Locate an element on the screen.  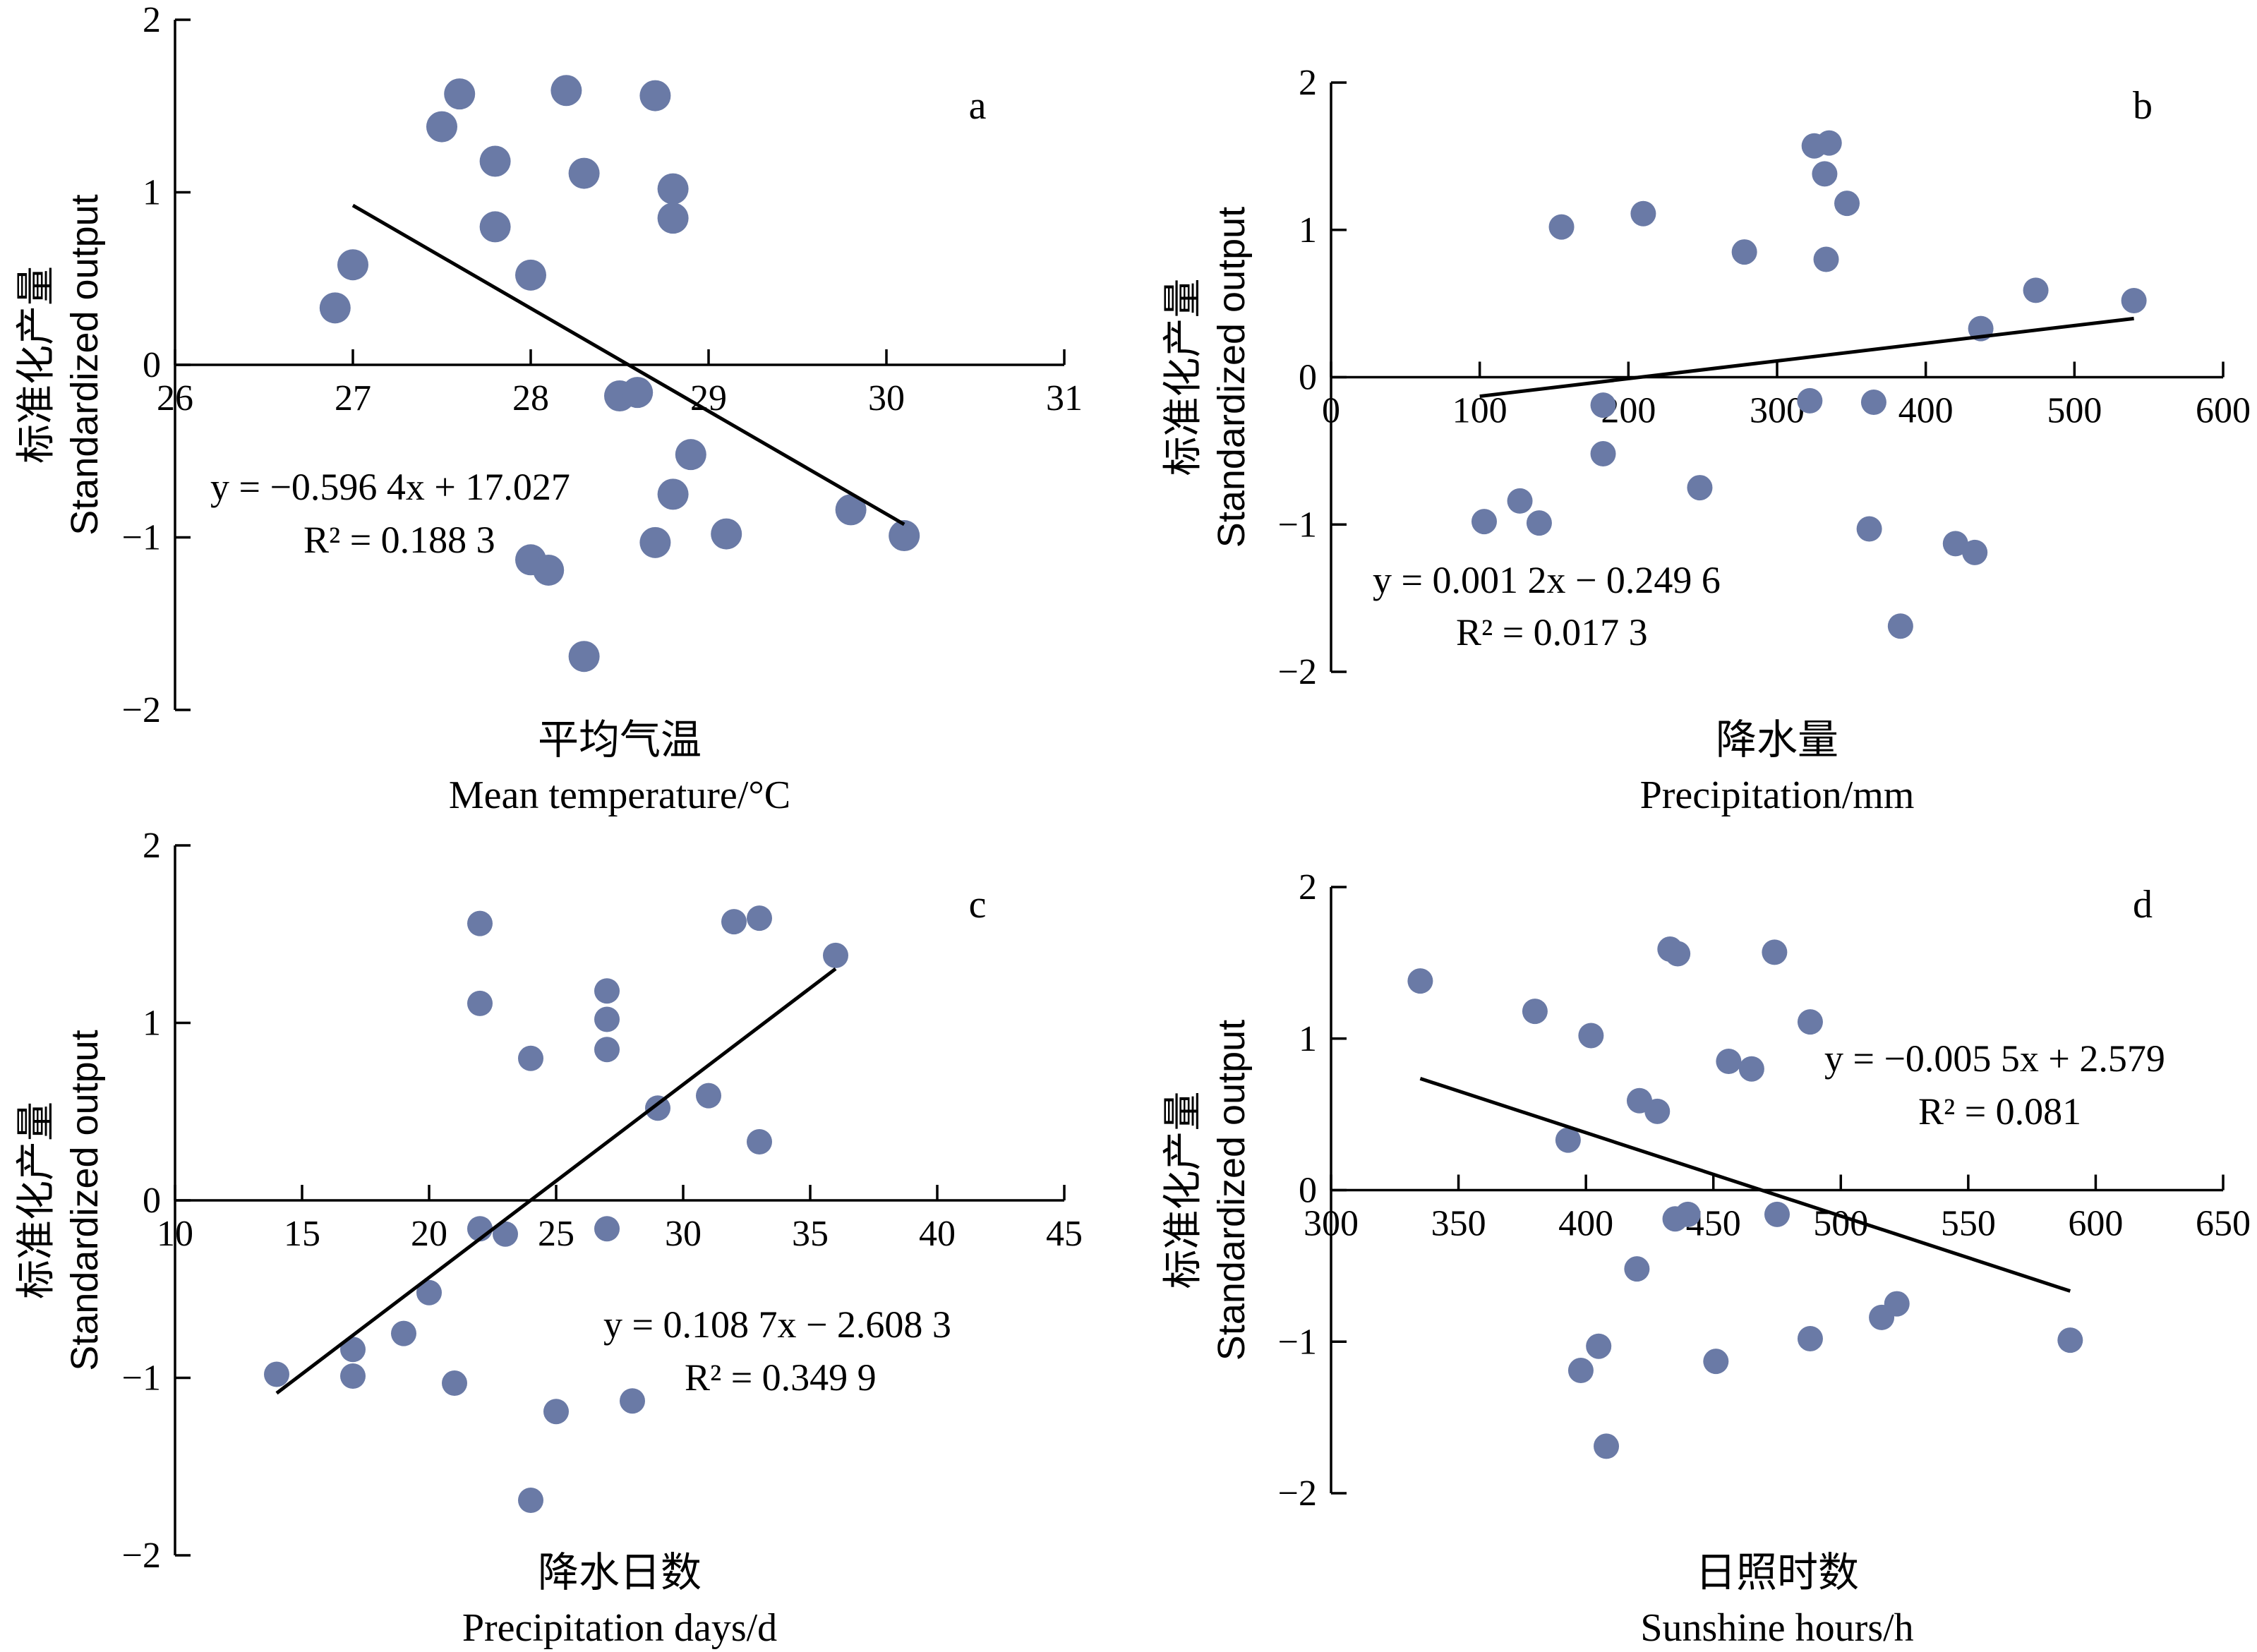
x-tick-label: 31 is located at coordinates (1064, 398).